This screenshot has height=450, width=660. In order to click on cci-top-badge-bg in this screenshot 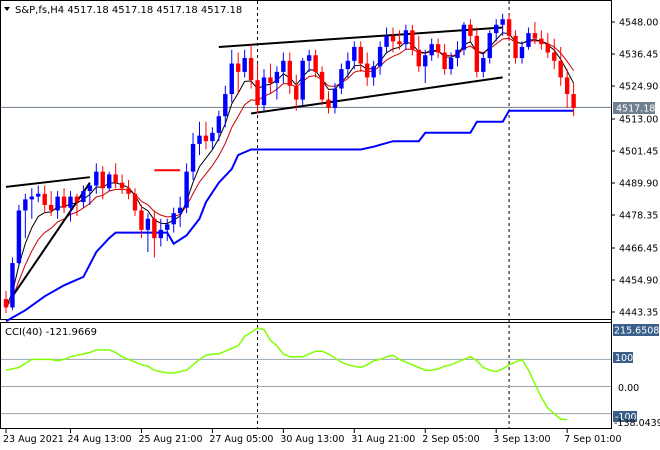, I will do `click(636, 330)`.